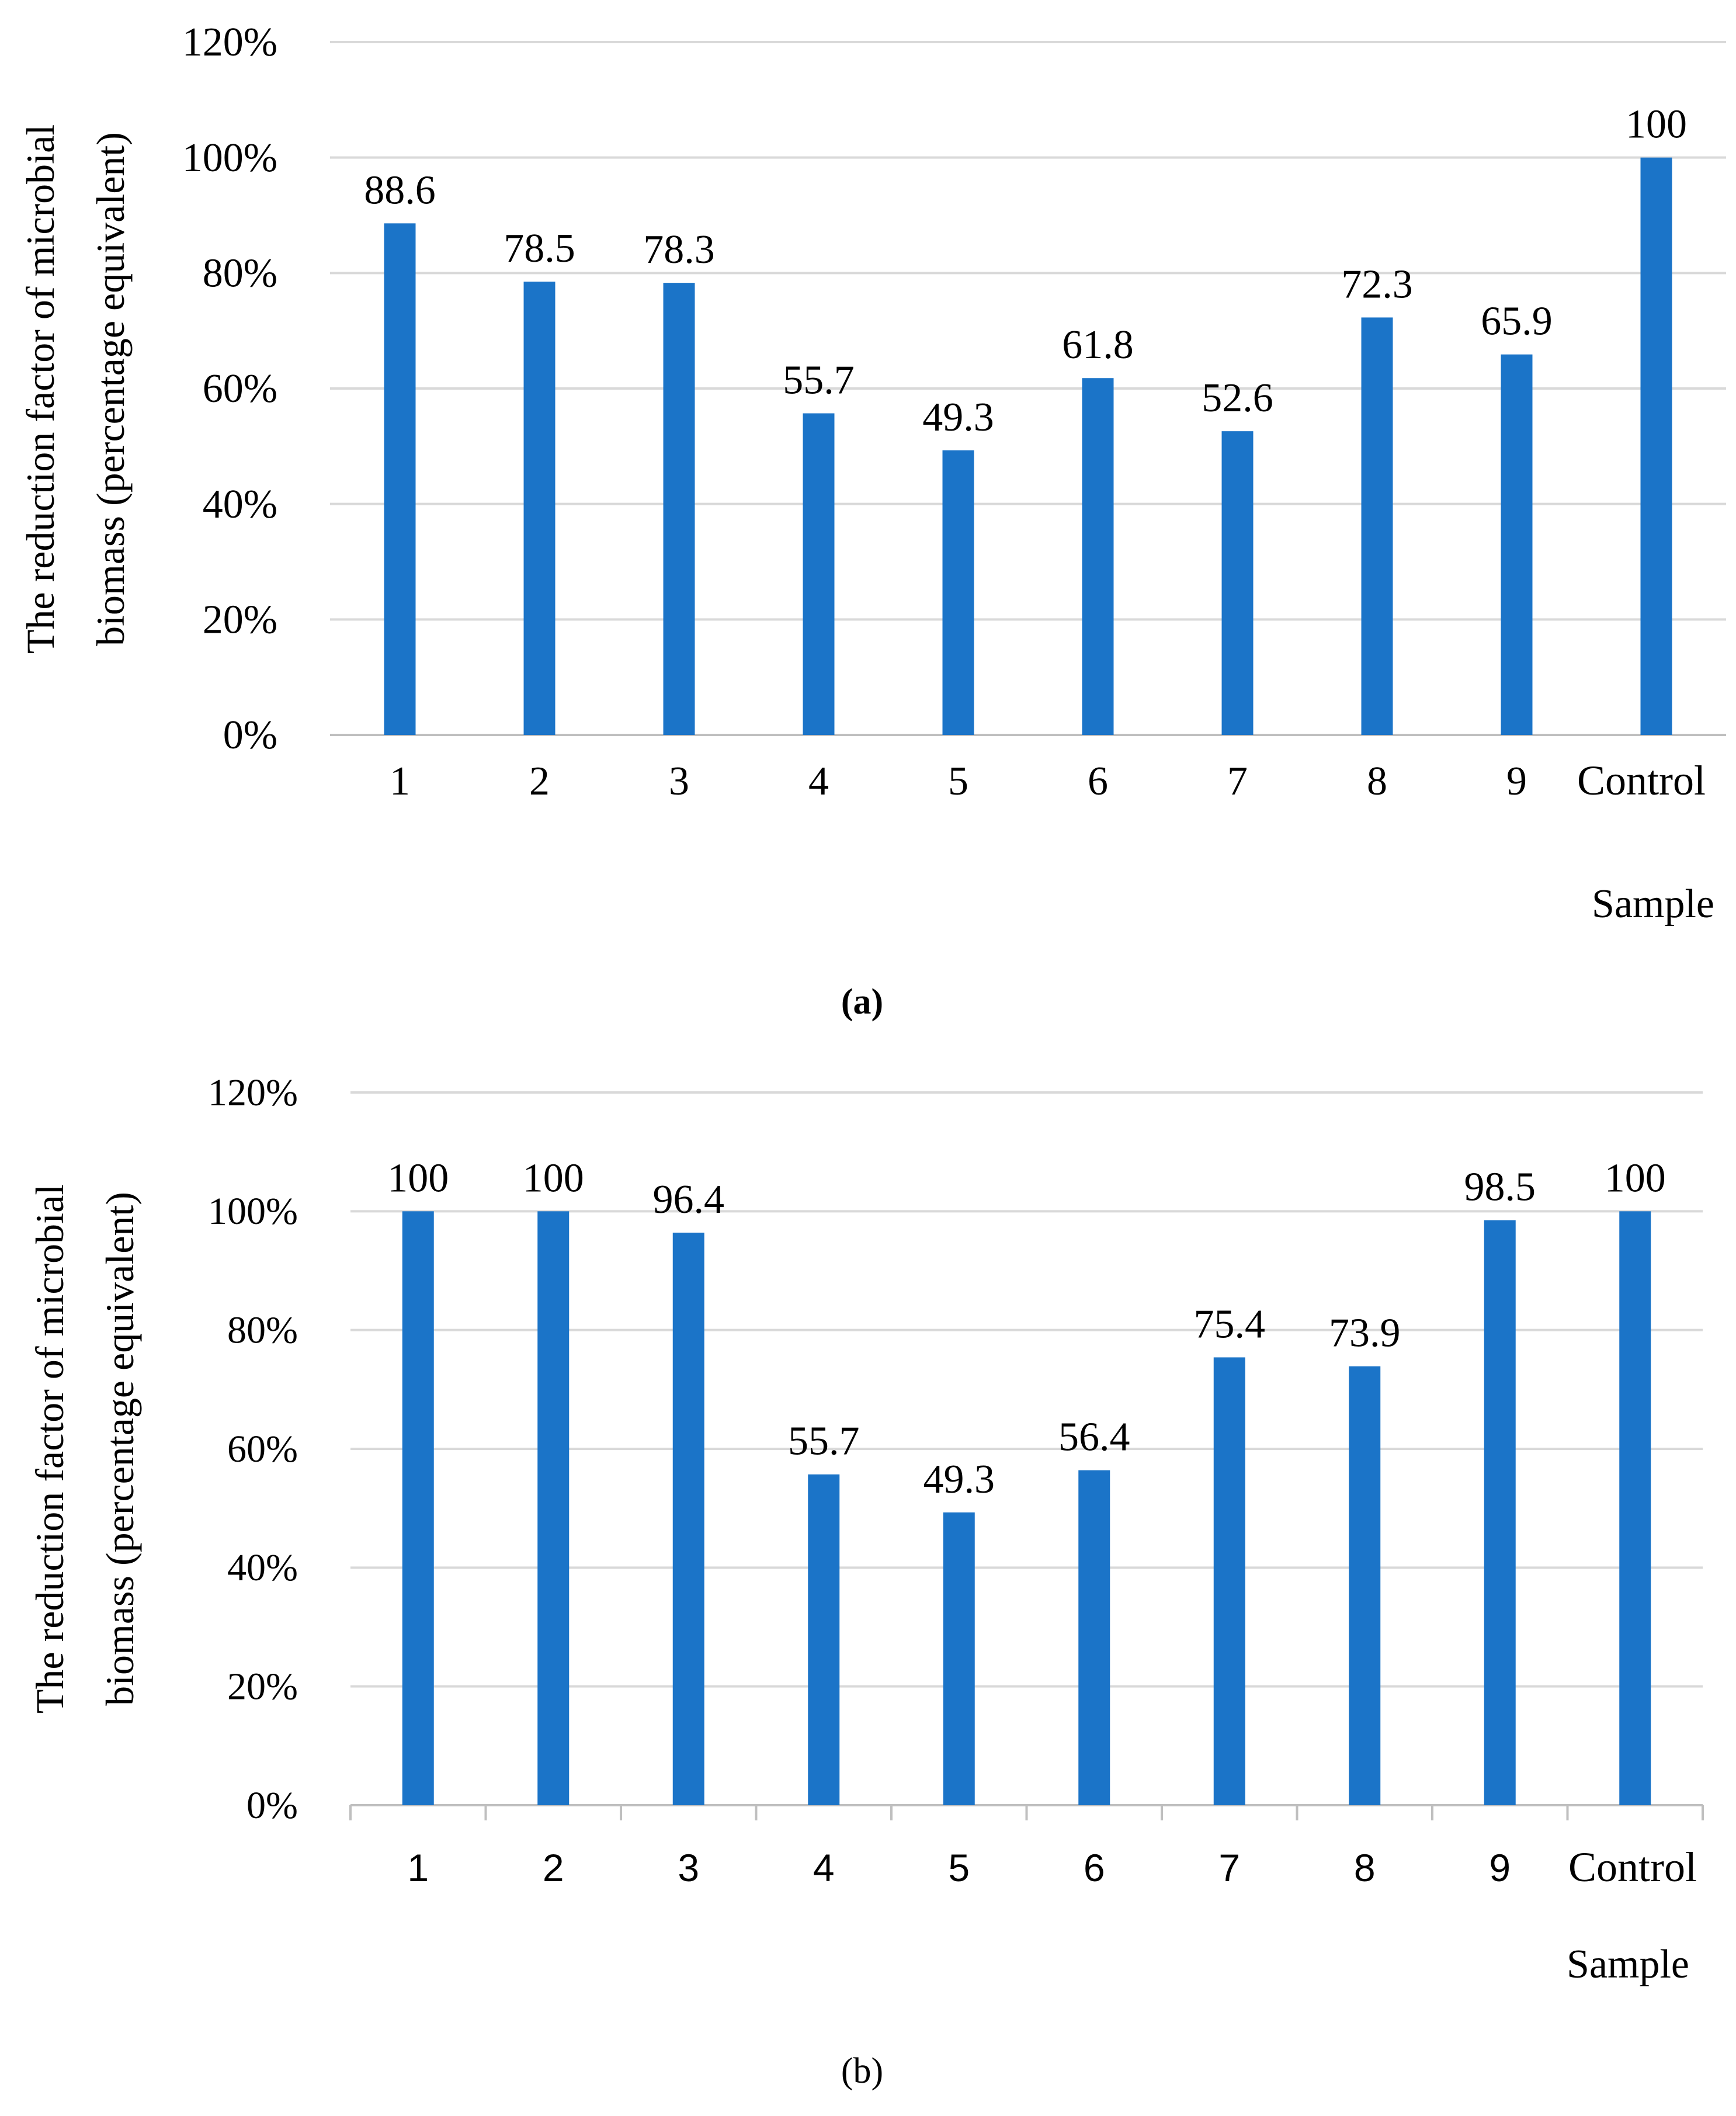  Describe the element at coordinates (1365, 1333) in the screenshot. I see `data-label: 73.9` at that location.